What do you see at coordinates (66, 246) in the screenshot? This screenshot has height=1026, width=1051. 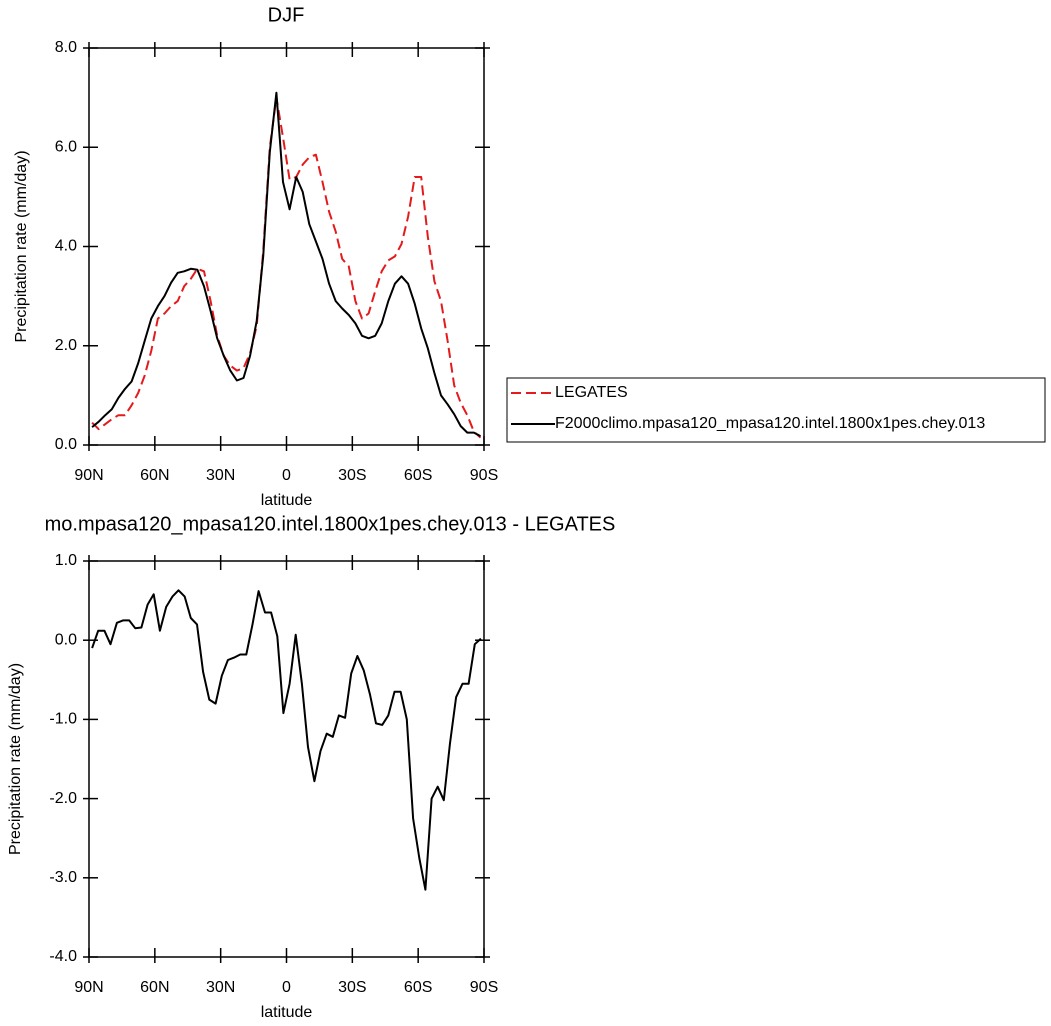 I see `y-tick-label: 4.0` at bounding box center [66, 246].